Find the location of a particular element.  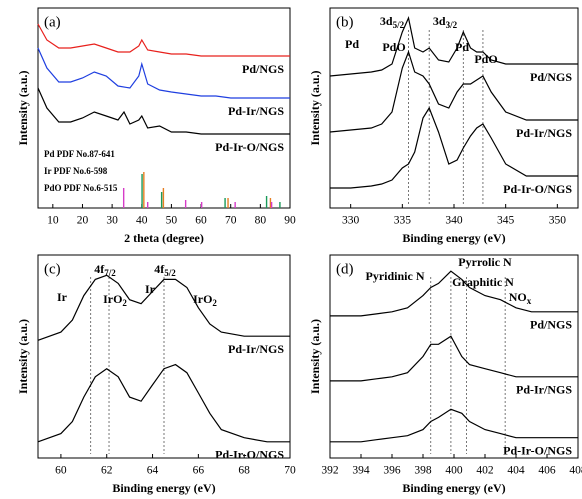

pdf-label: Pd PDF No.87-641 is located at coordinates (79, 154).